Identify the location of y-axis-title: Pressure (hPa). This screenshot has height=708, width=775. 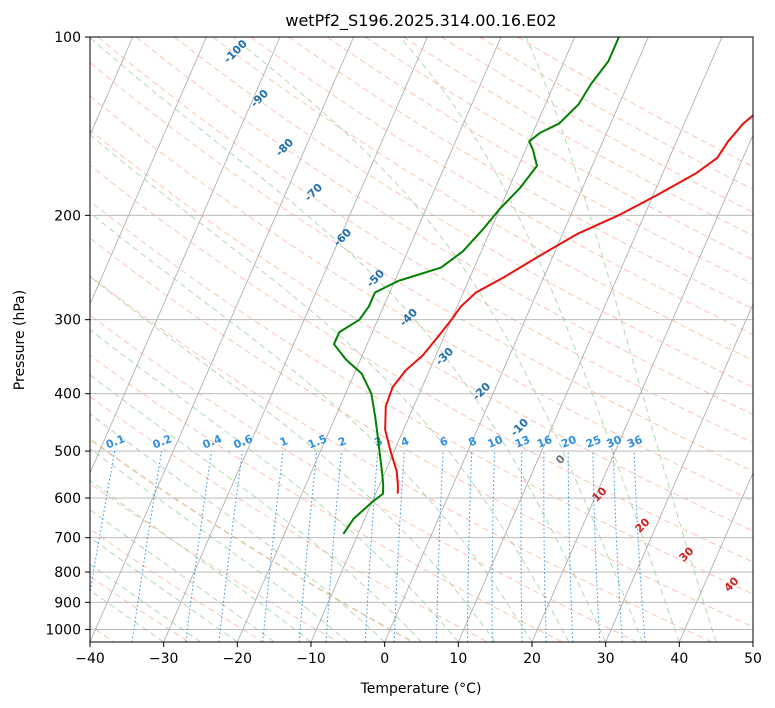
(20, 340).